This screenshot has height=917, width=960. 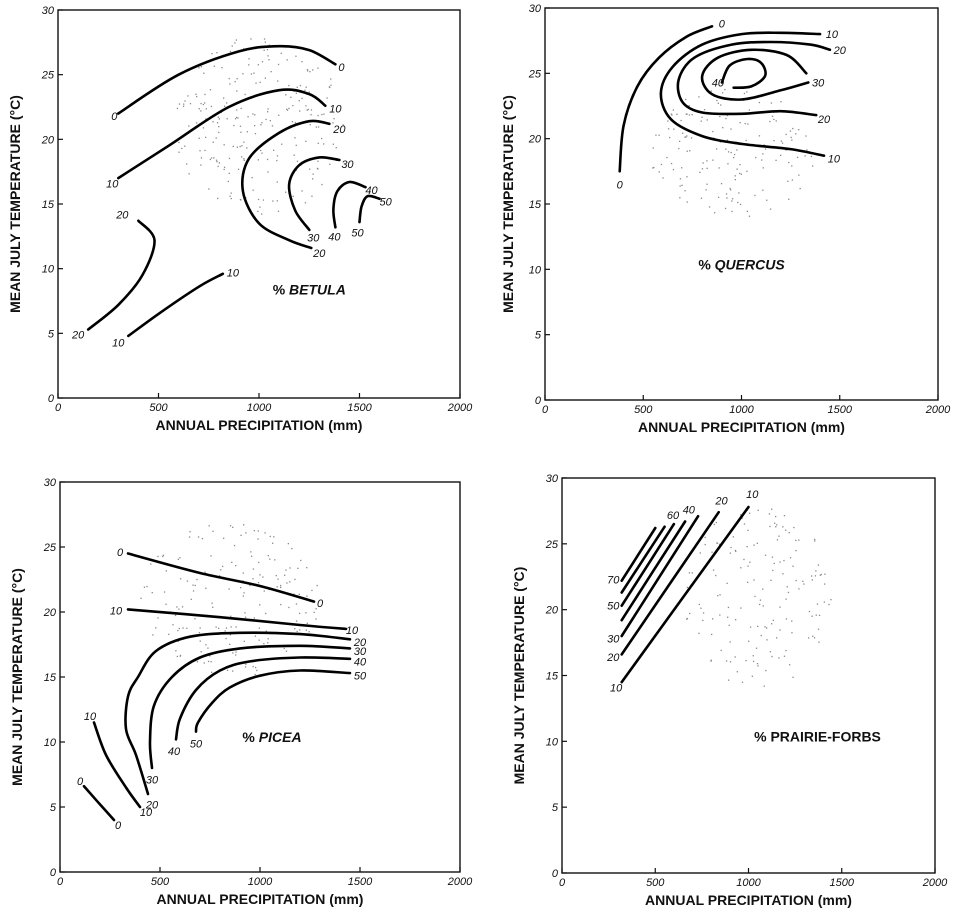 I want to click on panel-title-taxon: BETULA, so click(x=317, y=290).